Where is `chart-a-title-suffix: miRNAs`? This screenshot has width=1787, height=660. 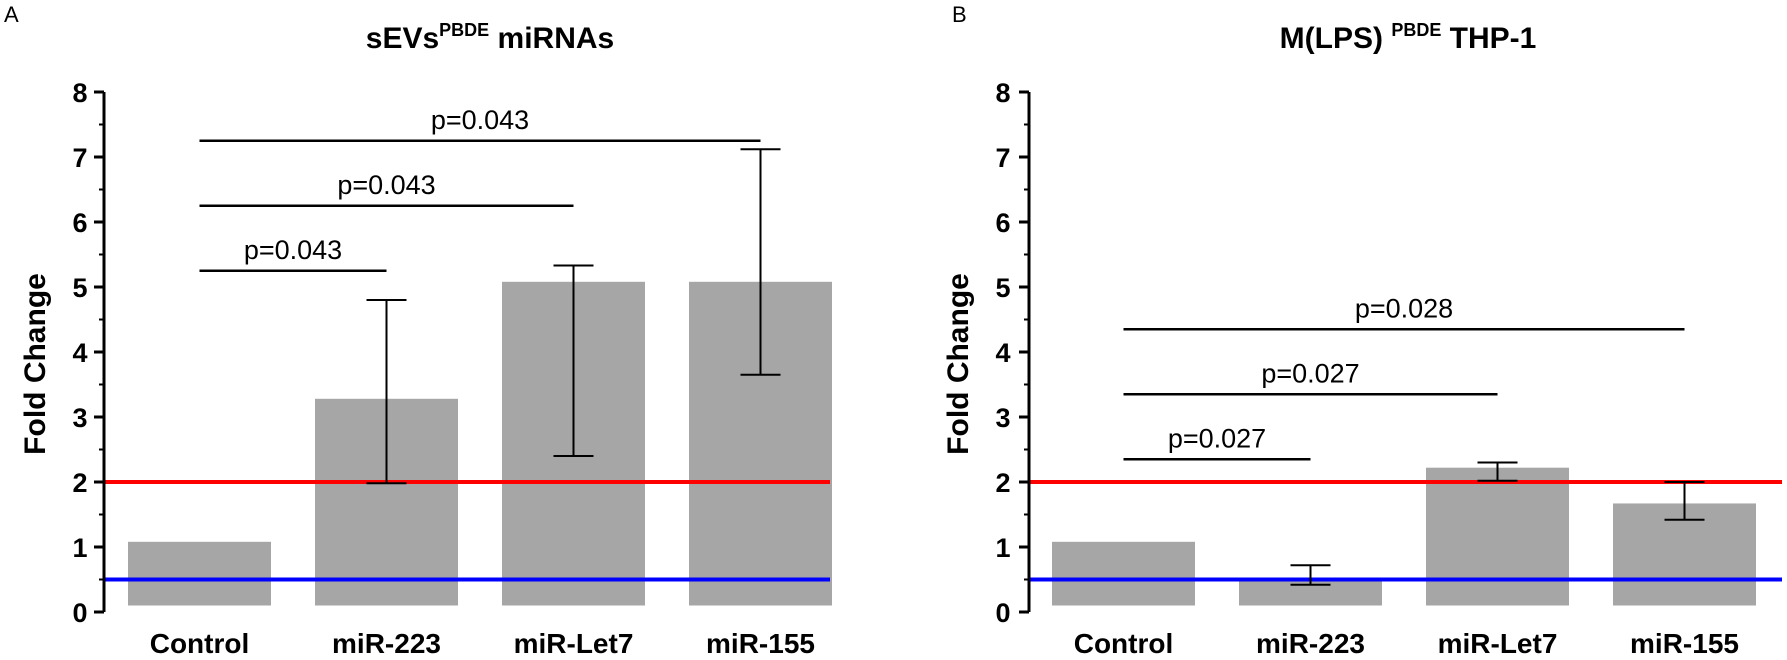
chart-a-title-suffix: miRNAs is located at coordinates (551, 38).